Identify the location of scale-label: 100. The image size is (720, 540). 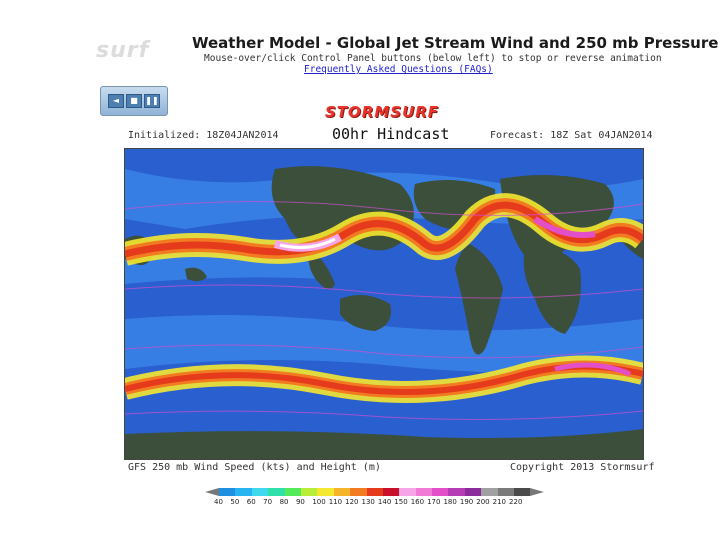
(319, 502).